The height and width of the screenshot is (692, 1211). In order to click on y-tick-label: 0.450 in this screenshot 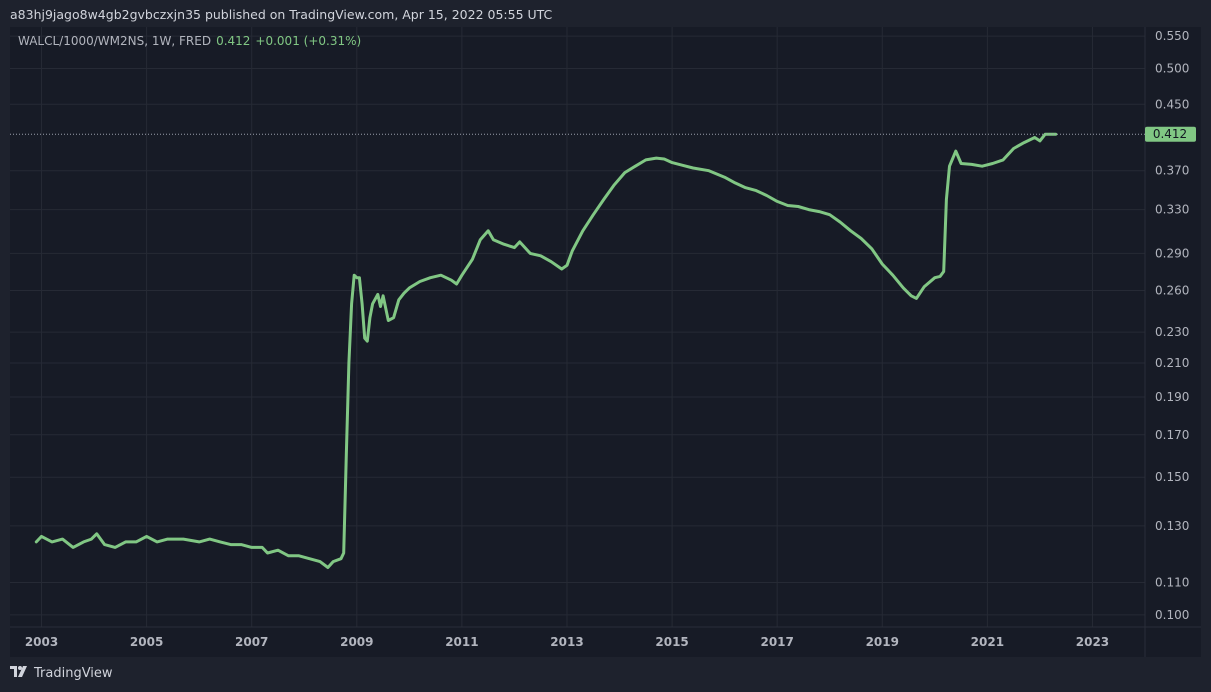, I will do `click(1172, 104)`.